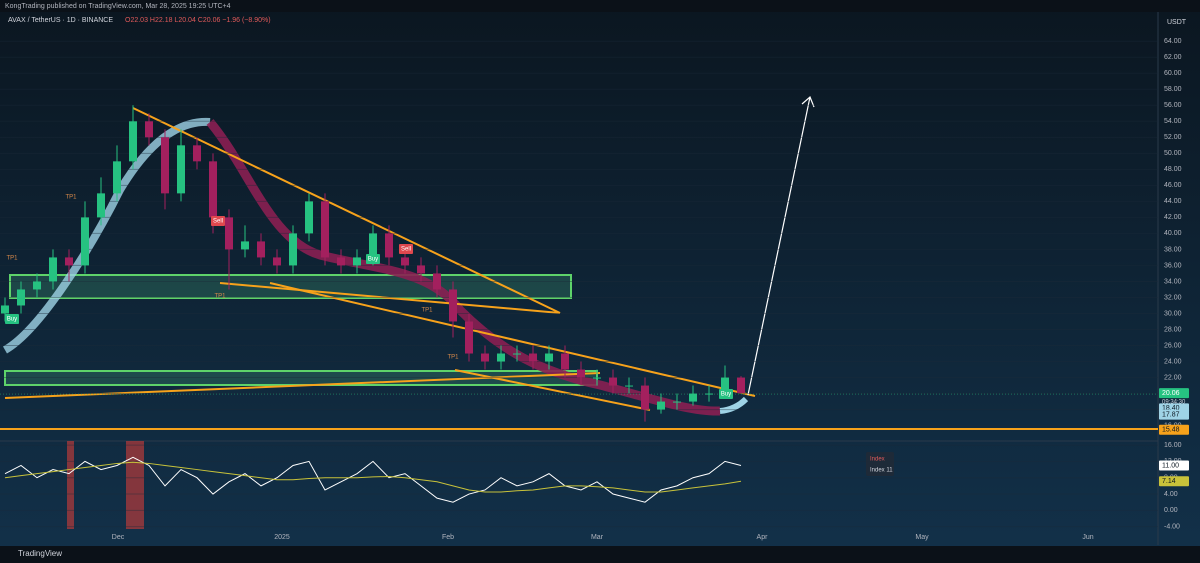  What do you see at coordinates (1173, 41) in the screenshot?
I see `y-tick-label: 64.00` at bounding box center [1173, 41].